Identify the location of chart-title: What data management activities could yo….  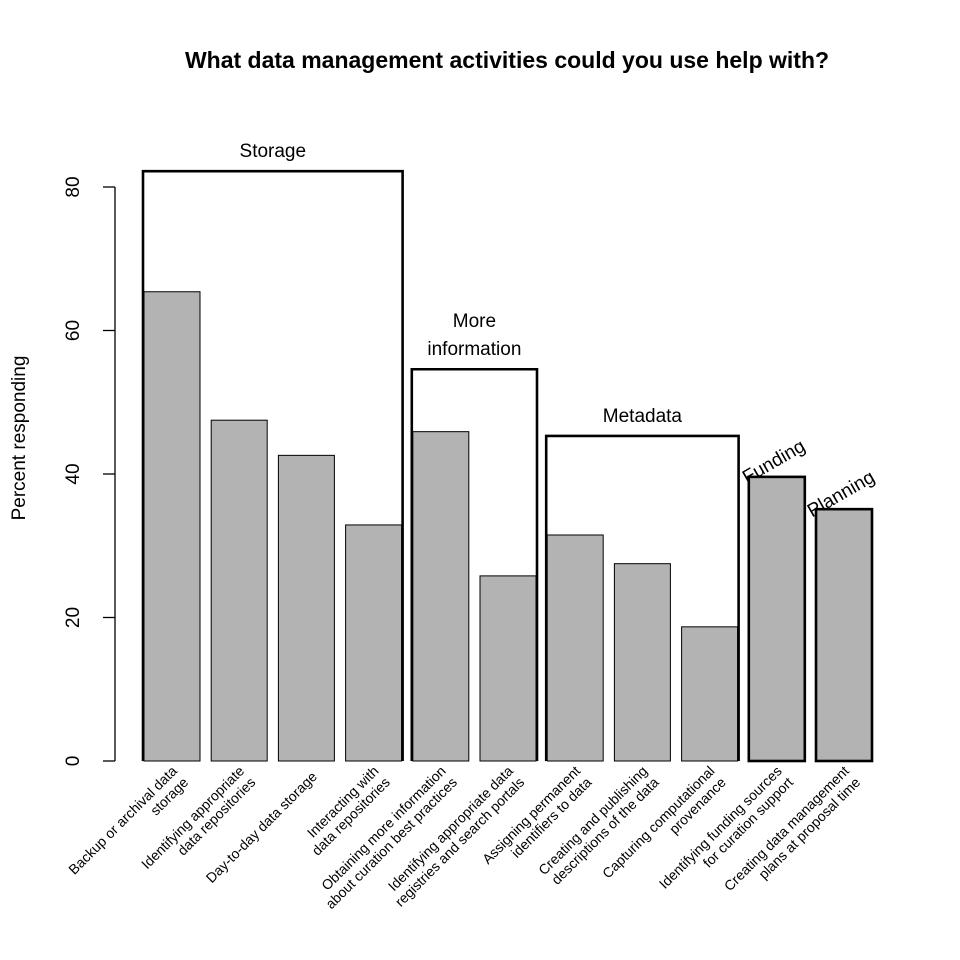
(507, 60).